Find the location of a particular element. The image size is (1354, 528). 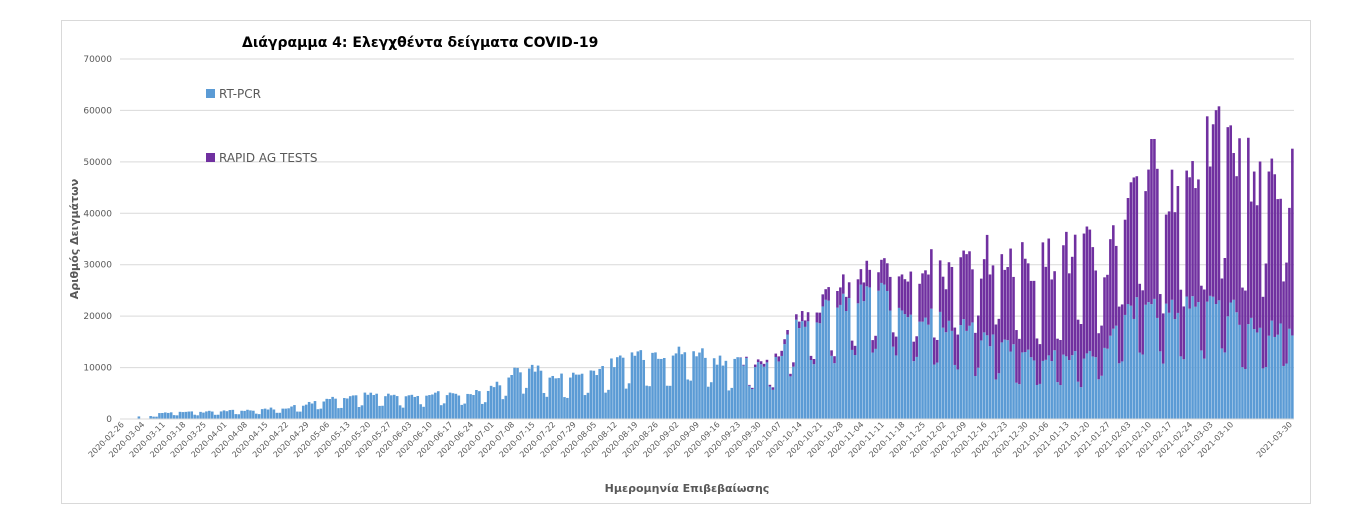

legend-swatch-rapid-ag-tests is located at coordinates (210, 157).